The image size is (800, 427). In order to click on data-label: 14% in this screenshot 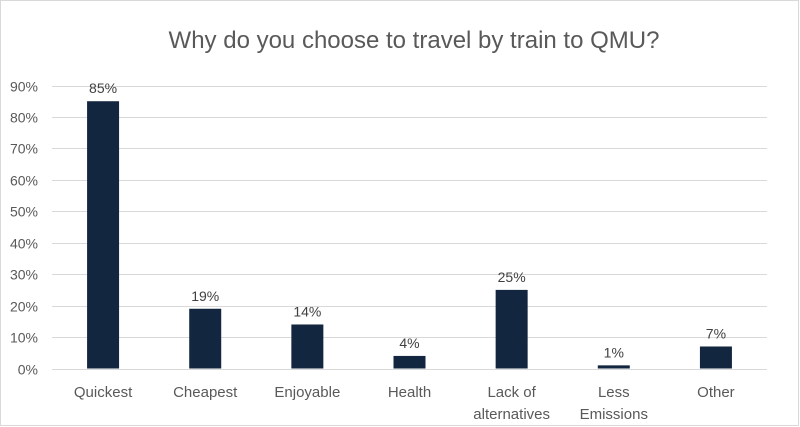, I will do `click(307, 311)`.